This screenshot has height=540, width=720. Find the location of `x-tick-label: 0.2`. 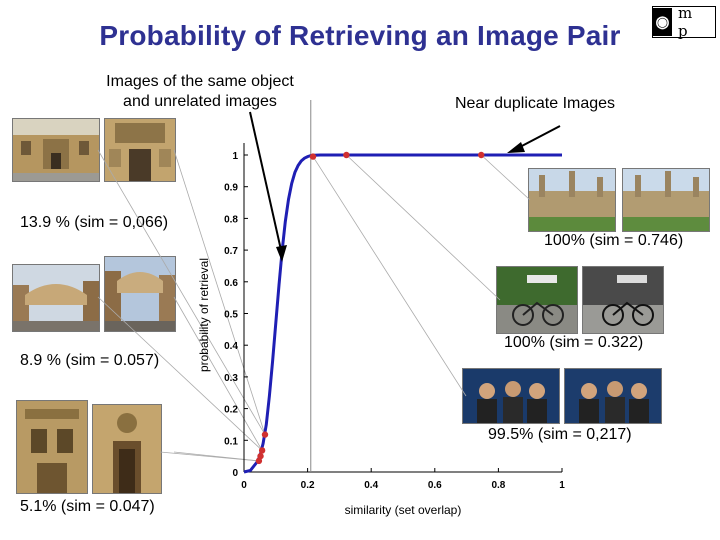

x-tick-label: 0.2 is located at coordinates (308, 485).